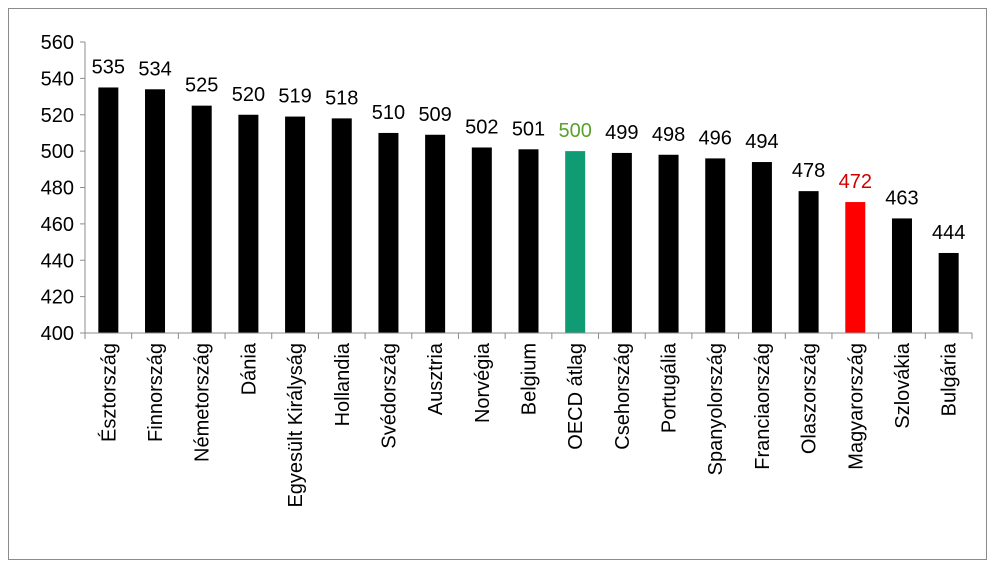  Describe the element at coordinates (623, 396) in the screenshot. I see `x-tick-label: Csehország` at that location.